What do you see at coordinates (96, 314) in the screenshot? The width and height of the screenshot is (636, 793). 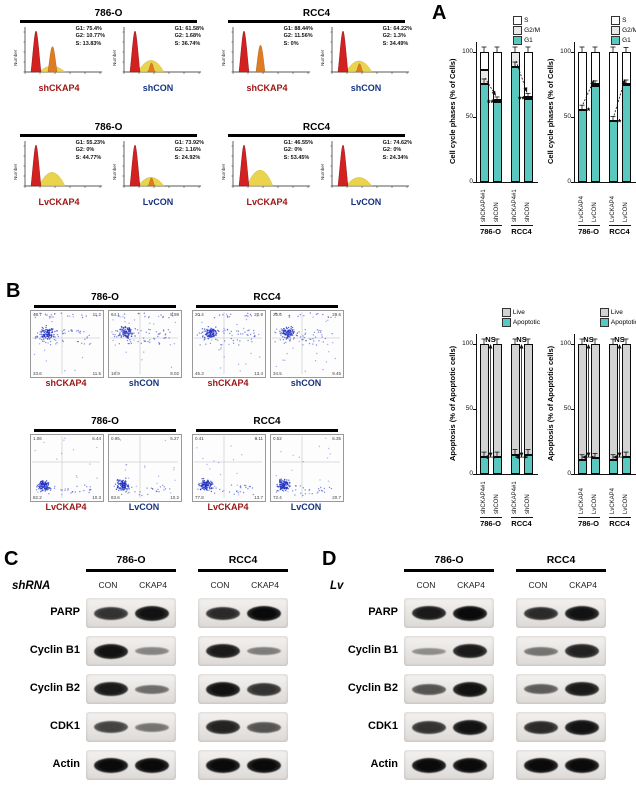 I see `quadrant-value: 11.2` at bounding box center [96, 314].